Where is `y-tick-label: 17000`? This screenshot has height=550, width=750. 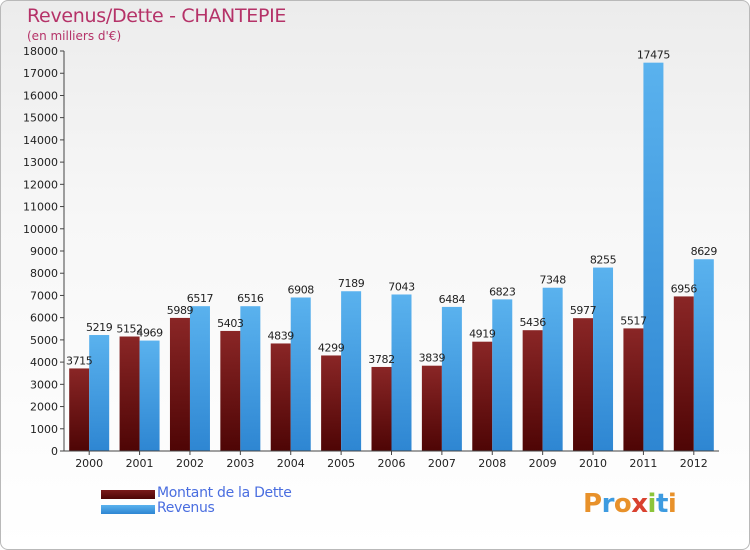
y-tick-label: 17000 is located at coordinates (40, 73).